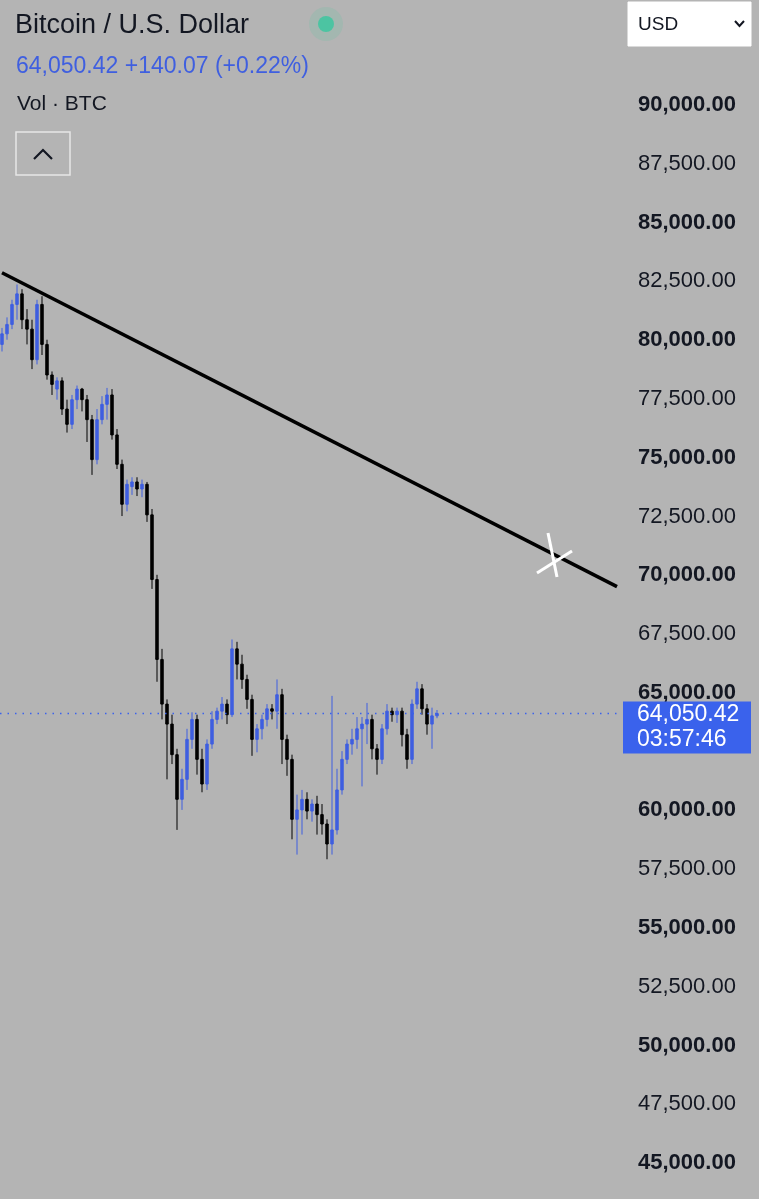 The width and height of the screenshot is (759, 1199). I want to click on y-tick-label: 87,500.00, so click(687, 162).